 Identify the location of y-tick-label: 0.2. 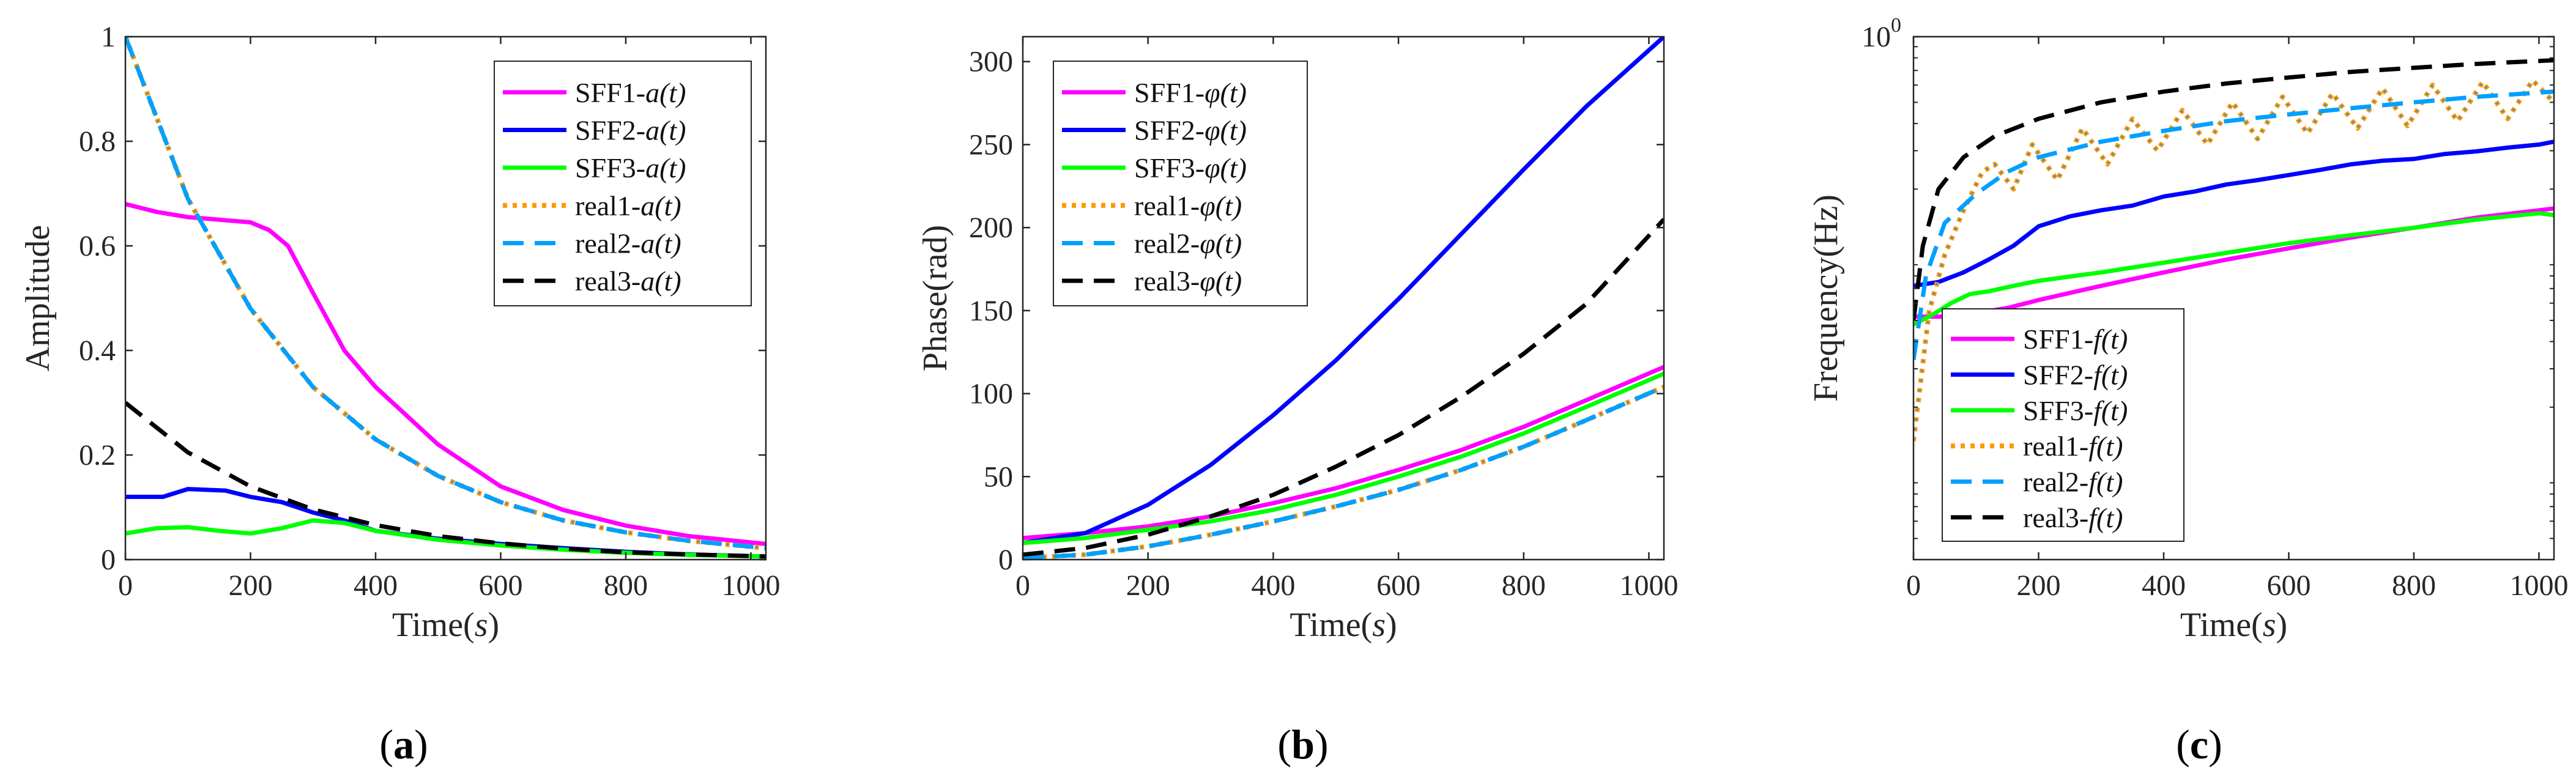
(97, 455).